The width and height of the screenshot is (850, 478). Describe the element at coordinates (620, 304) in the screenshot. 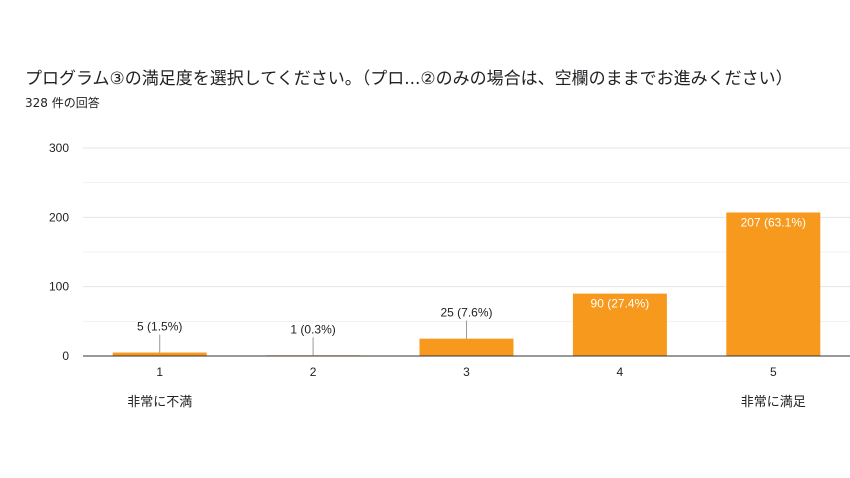

I see `data-label: 90 (27.4%)` at that location.